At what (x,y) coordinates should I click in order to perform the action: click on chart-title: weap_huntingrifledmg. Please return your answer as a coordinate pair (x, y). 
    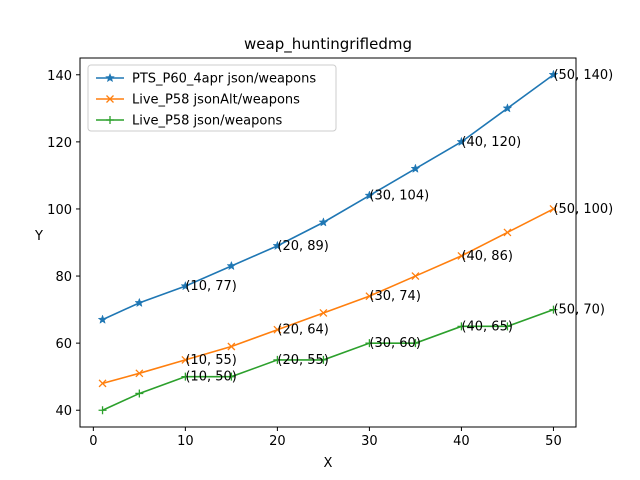
    Looking at the image, I should click on (328, 44).